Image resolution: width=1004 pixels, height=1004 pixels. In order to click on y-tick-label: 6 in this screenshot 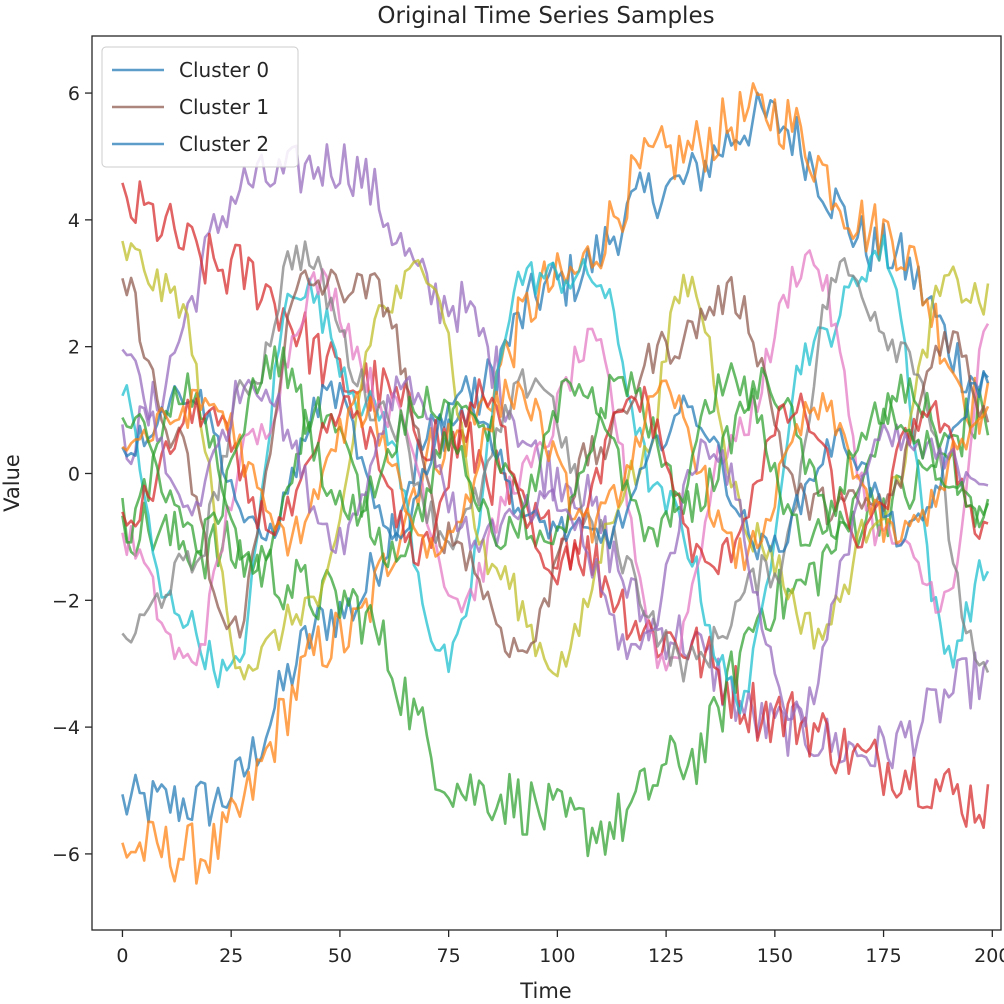, I will do `click(74, 94)`.